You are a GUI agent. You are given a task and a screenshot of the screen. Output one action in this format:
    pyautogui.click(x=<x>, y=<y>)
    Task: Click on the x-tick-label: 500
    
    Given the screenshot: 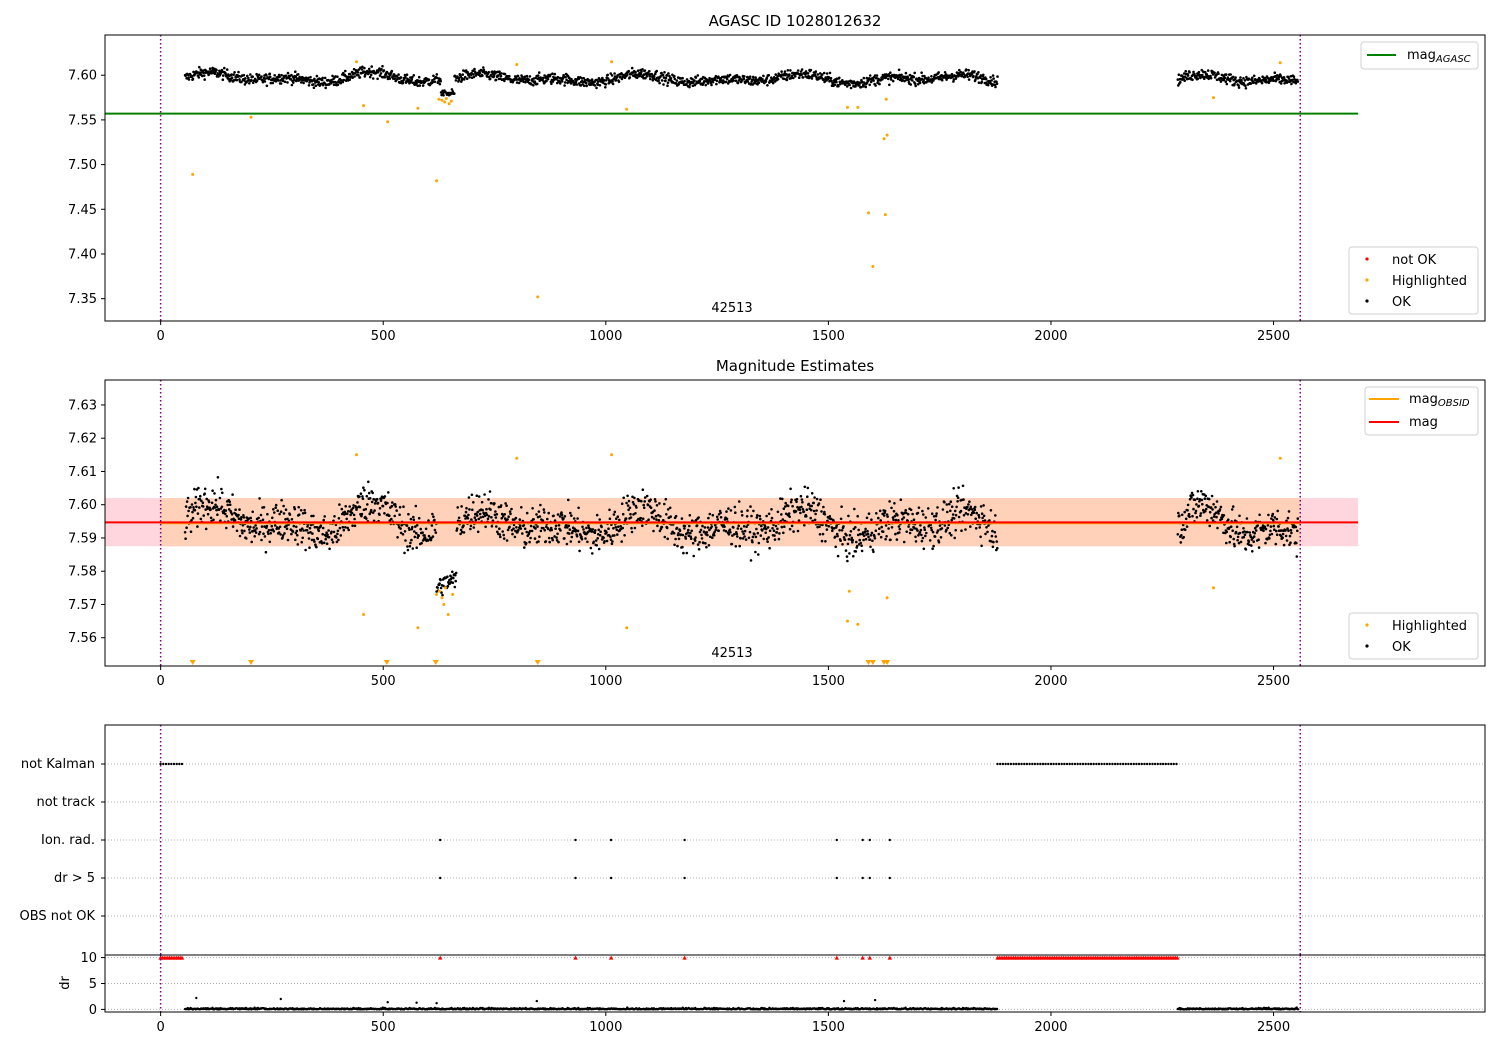 What is the action you would take?
    pyautogui.click(x=383, y=681)
    